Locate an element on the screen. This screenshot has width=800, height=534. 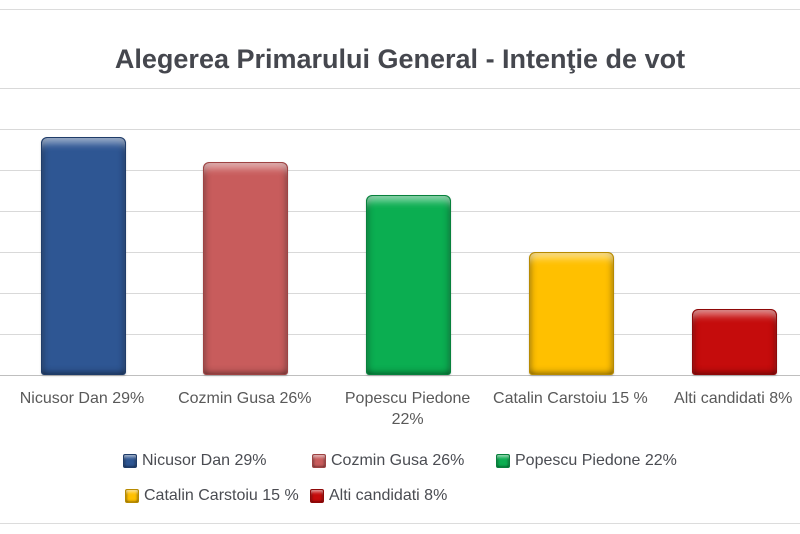
bottom-frame-line is located at coordinates (400, 523).